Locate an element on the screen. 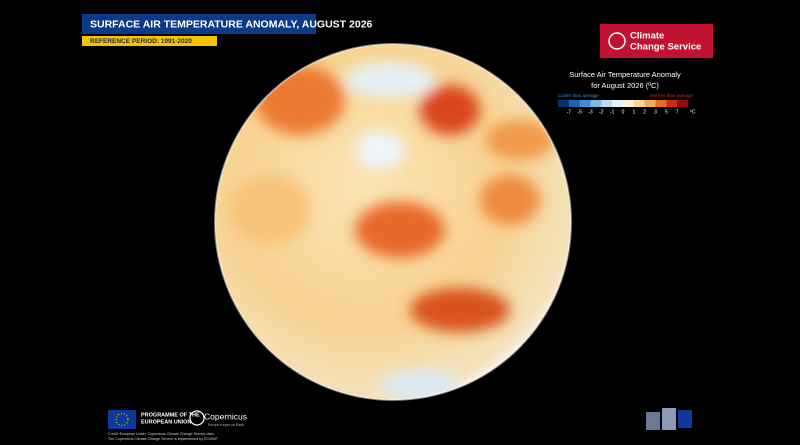 This screenshot has width=800, height=445. eu-flag is located at coordinates (122, 419).